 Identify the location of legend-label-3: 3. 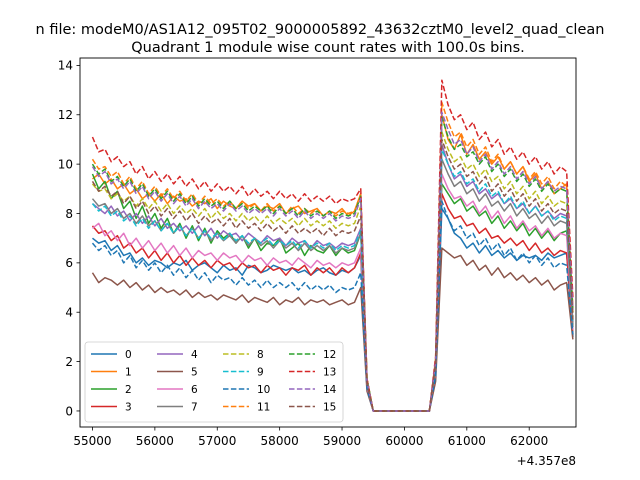
(128, 407).